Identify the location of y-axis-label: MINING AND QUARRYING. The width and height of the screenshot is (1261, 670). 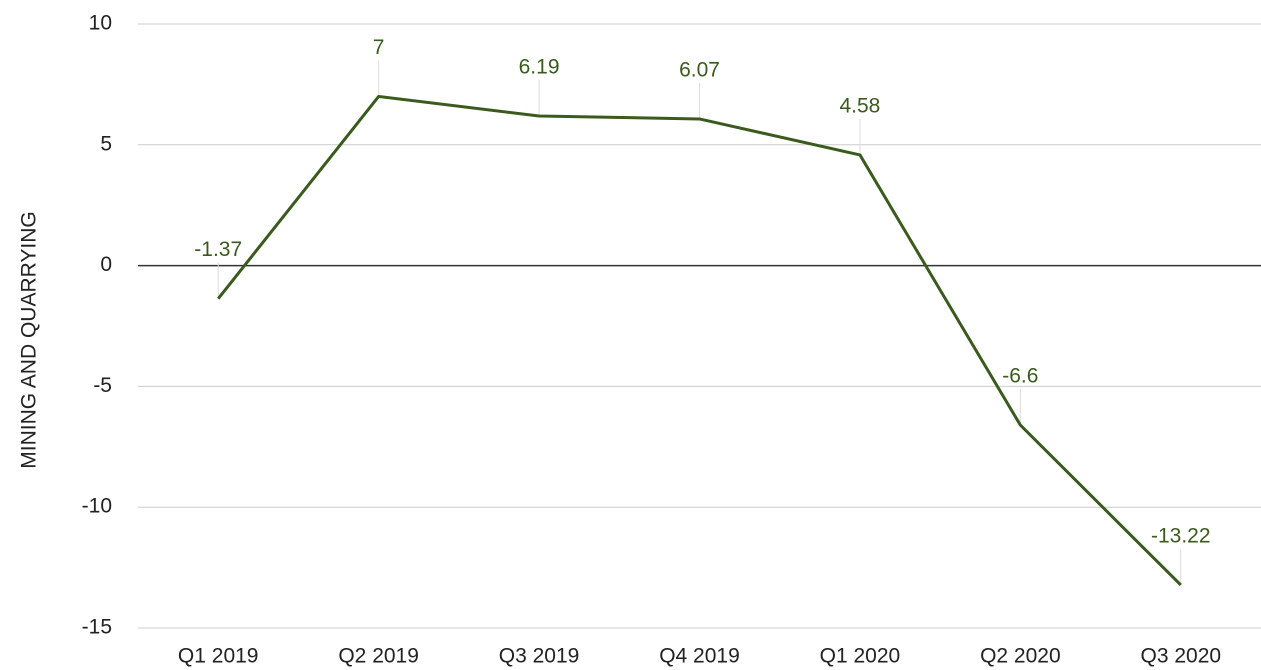
(29, 339).